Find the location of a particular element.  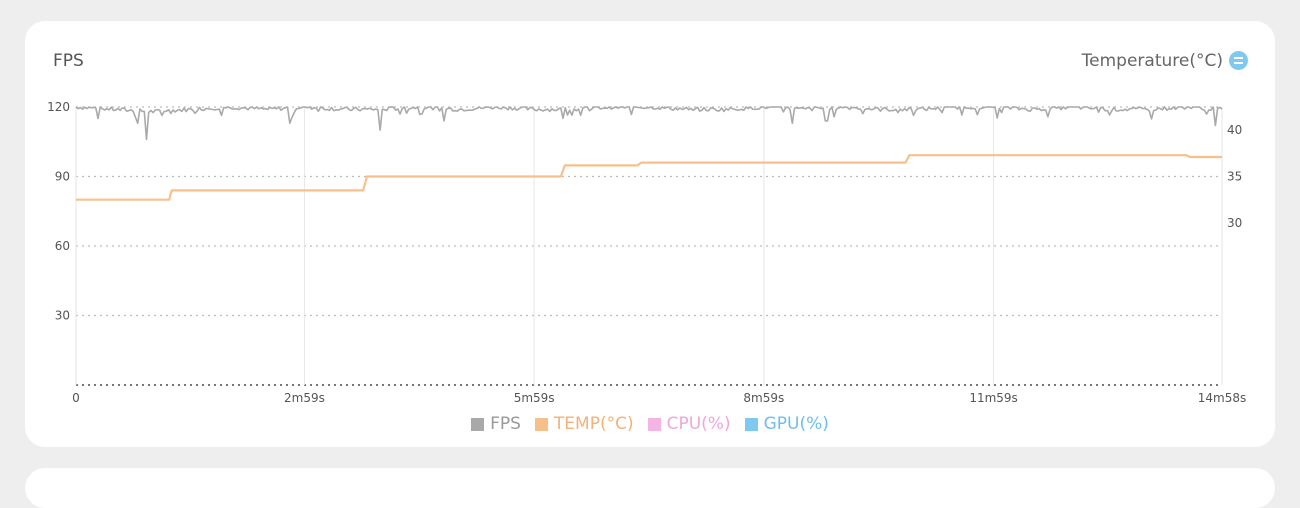

y-right-tick-label: 30 is located at coordinates (1234, 223).